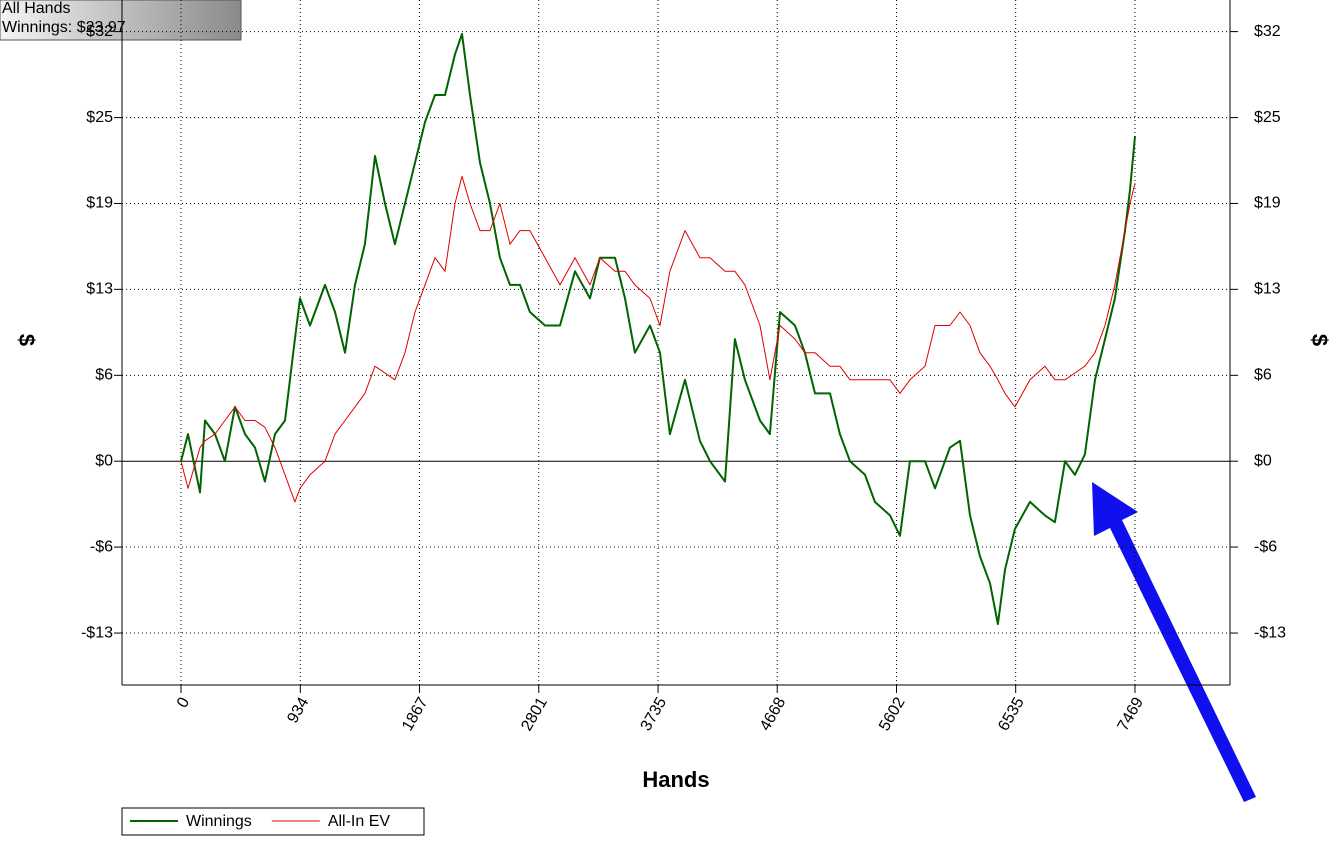 Image resolution: width=1333 pixels, height=843 pixels. I want to click on x-tick-label: 1867, so click(415, 714).